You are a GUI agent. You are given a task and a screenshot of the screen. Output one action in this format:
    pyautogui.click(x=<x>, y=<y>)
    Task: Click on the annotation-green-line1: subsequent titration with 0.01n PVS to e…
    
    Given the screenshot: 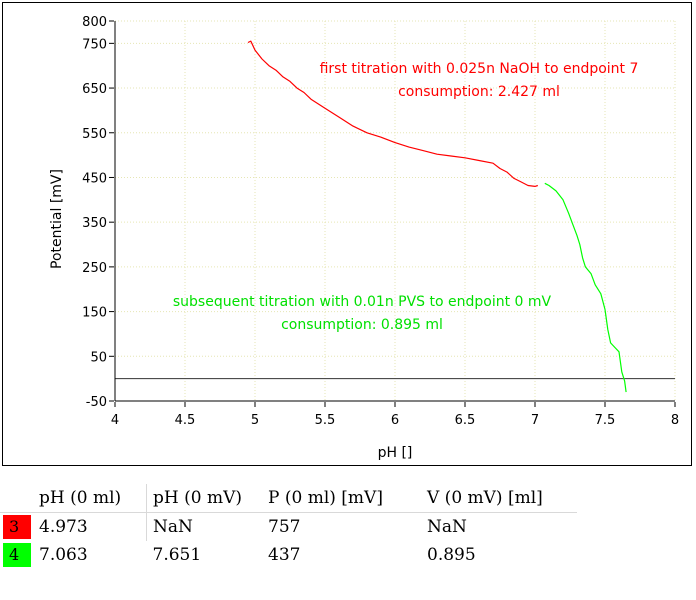 What is the action you would take?
    pyautogui.click(x=362, y=302)
    